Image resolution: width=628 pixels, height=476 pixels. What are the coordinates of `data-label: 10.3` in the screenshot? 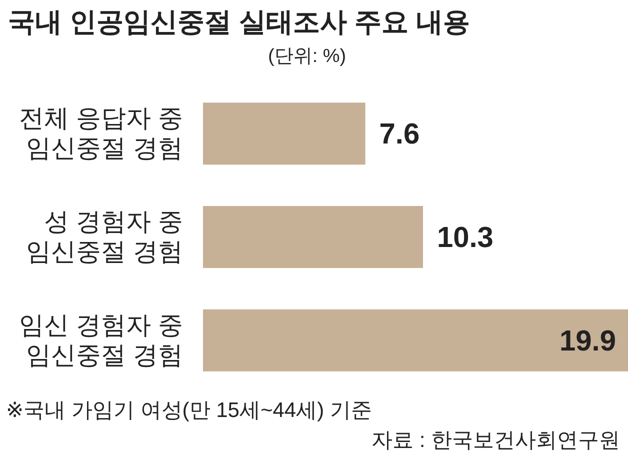 It's located at (465, 238).